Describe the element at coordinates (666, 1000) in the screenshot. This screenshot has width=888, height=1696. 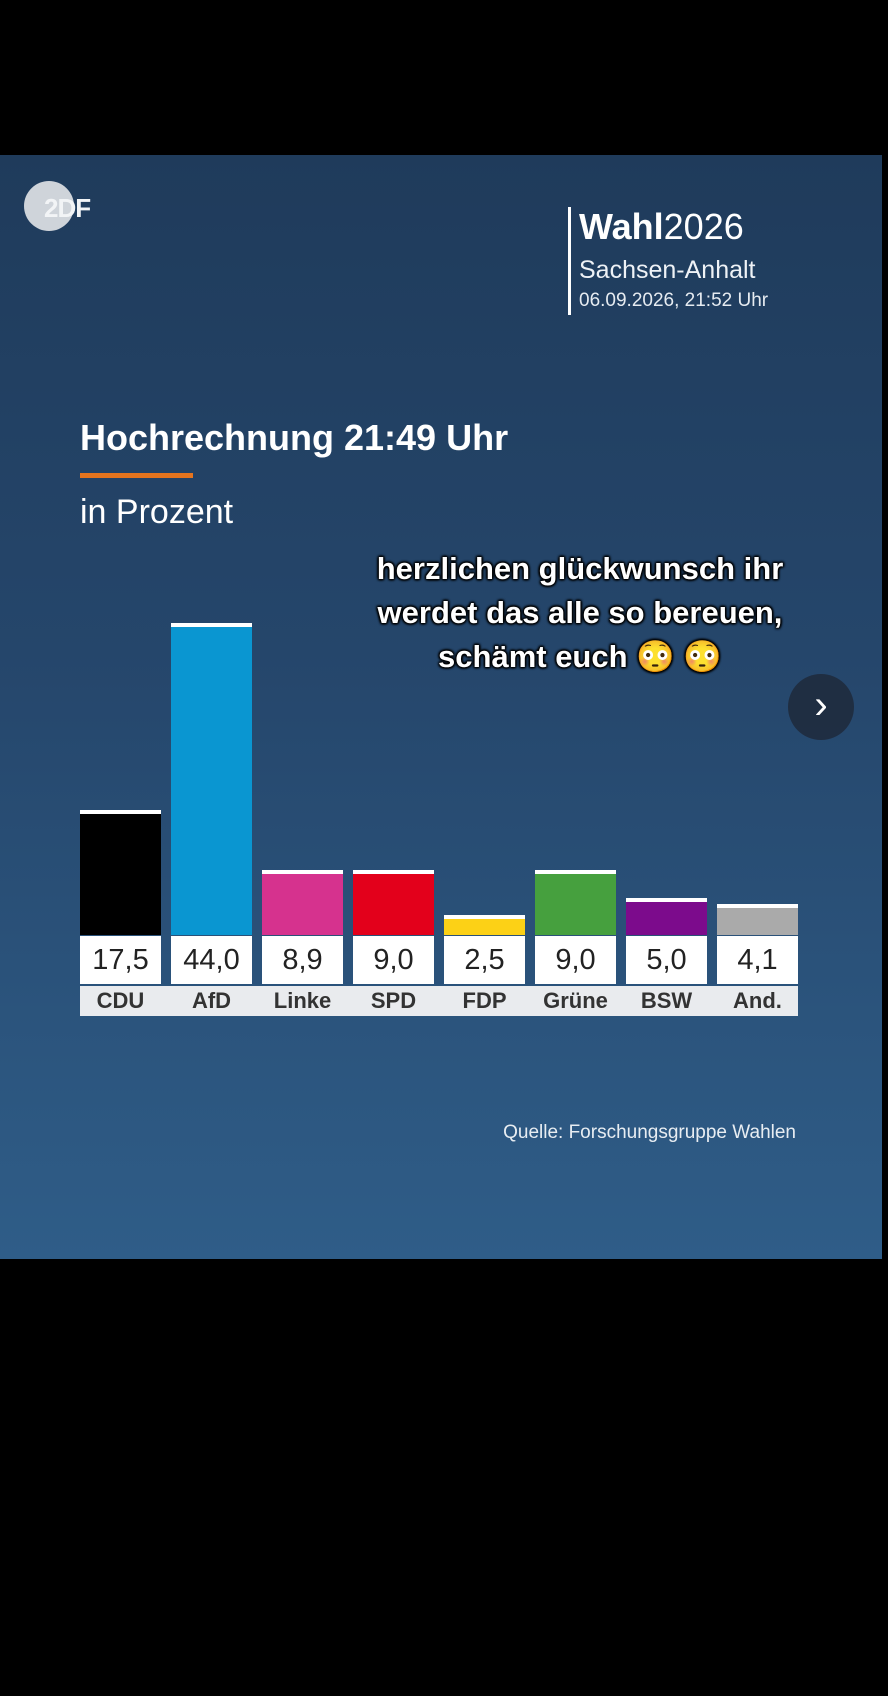
I see `category-label: BSW` at that location.